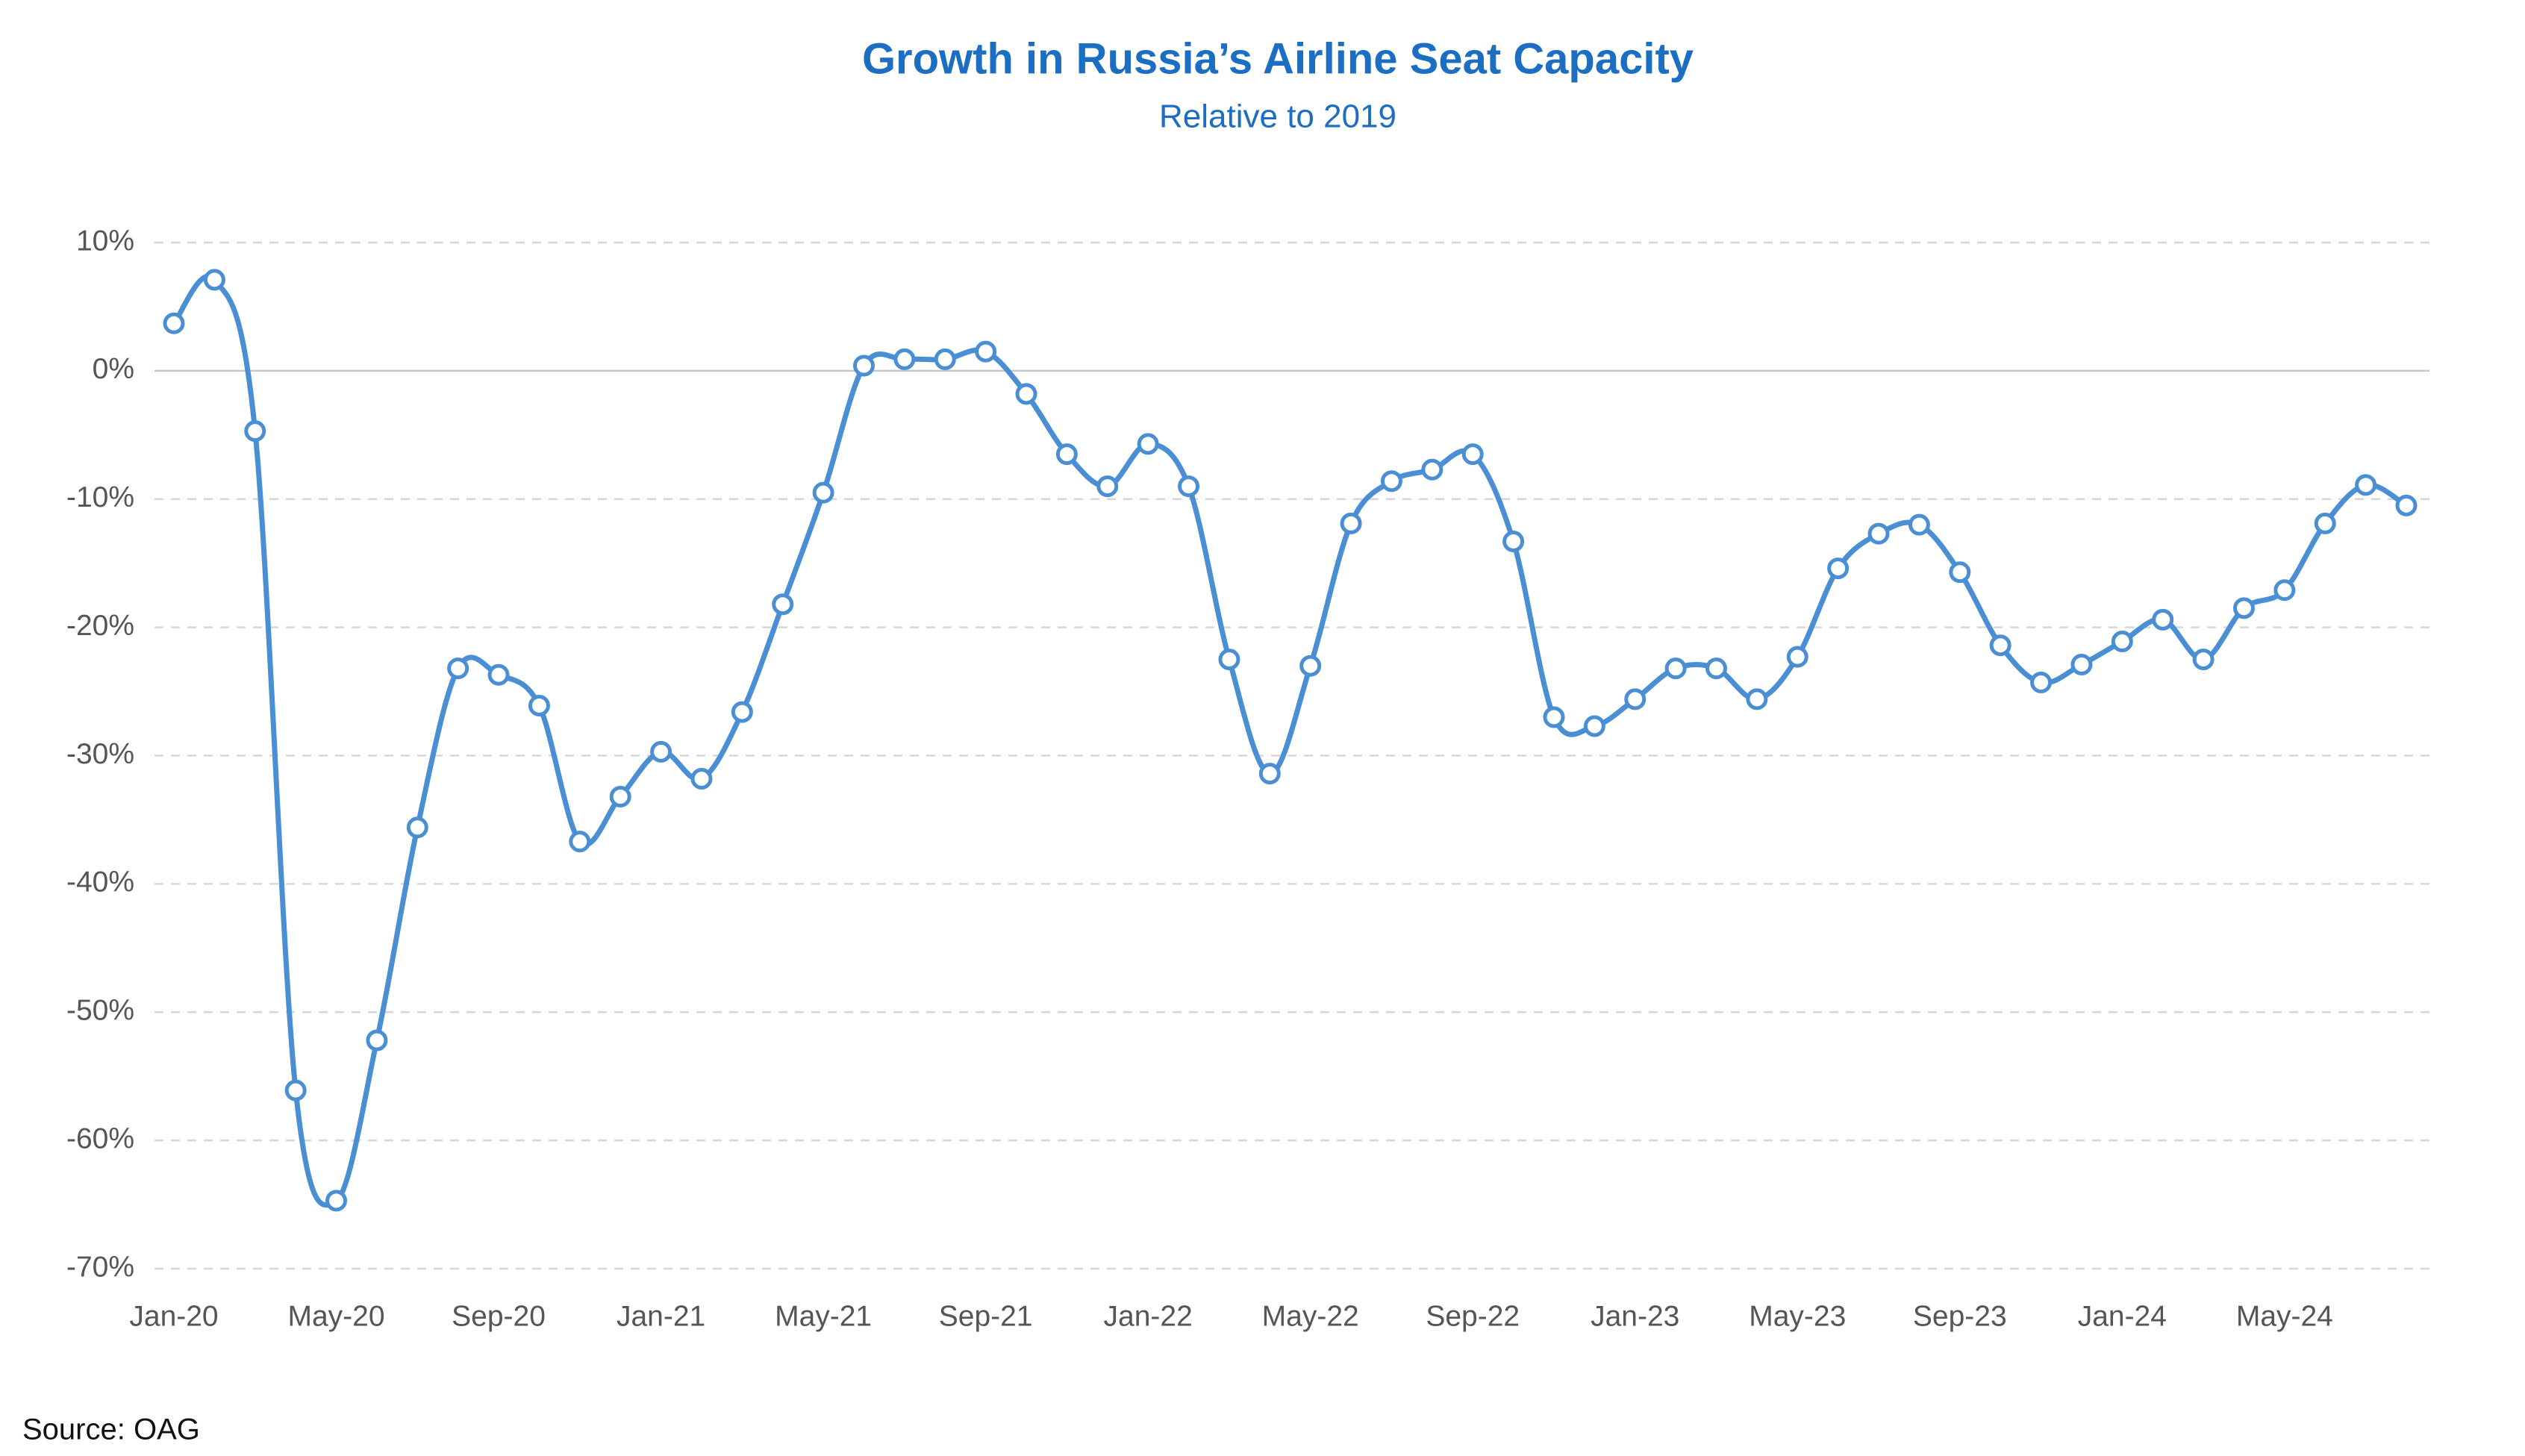 This screenshot has height=1456, width=2525. What do you see at coordinates (336, 1316) in the screenshot?
I see `x-tick-label: May-20` at bounding box center [336, 1316].